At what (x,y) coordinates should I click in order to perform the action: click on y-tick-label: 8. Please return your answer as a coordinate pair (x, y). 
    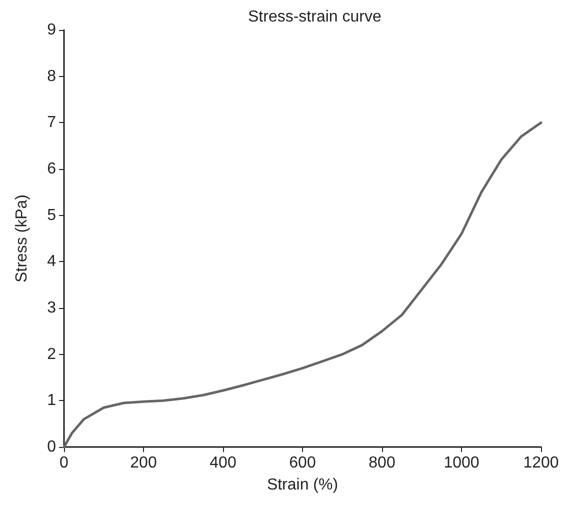
    Looking at the image, I should click on (51, 76).